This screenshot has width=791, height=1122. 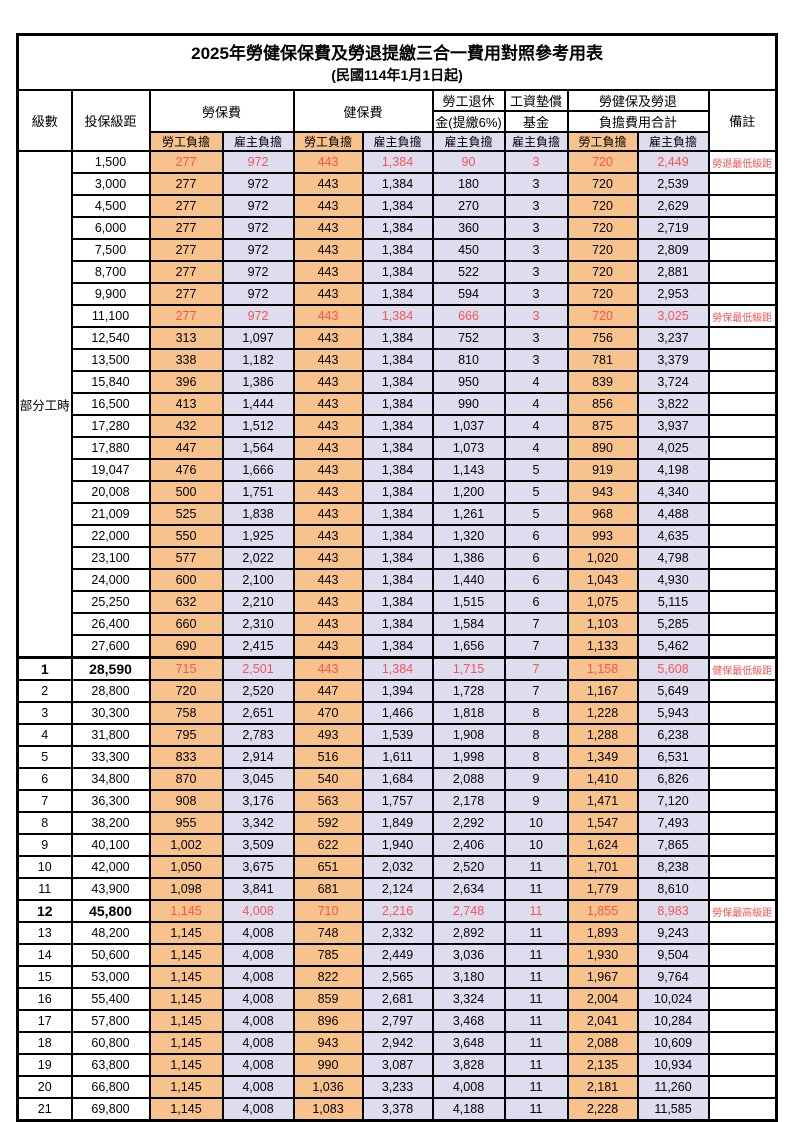 I want to click on total-employee-cell: 1,158, so click(x=602, y=668).